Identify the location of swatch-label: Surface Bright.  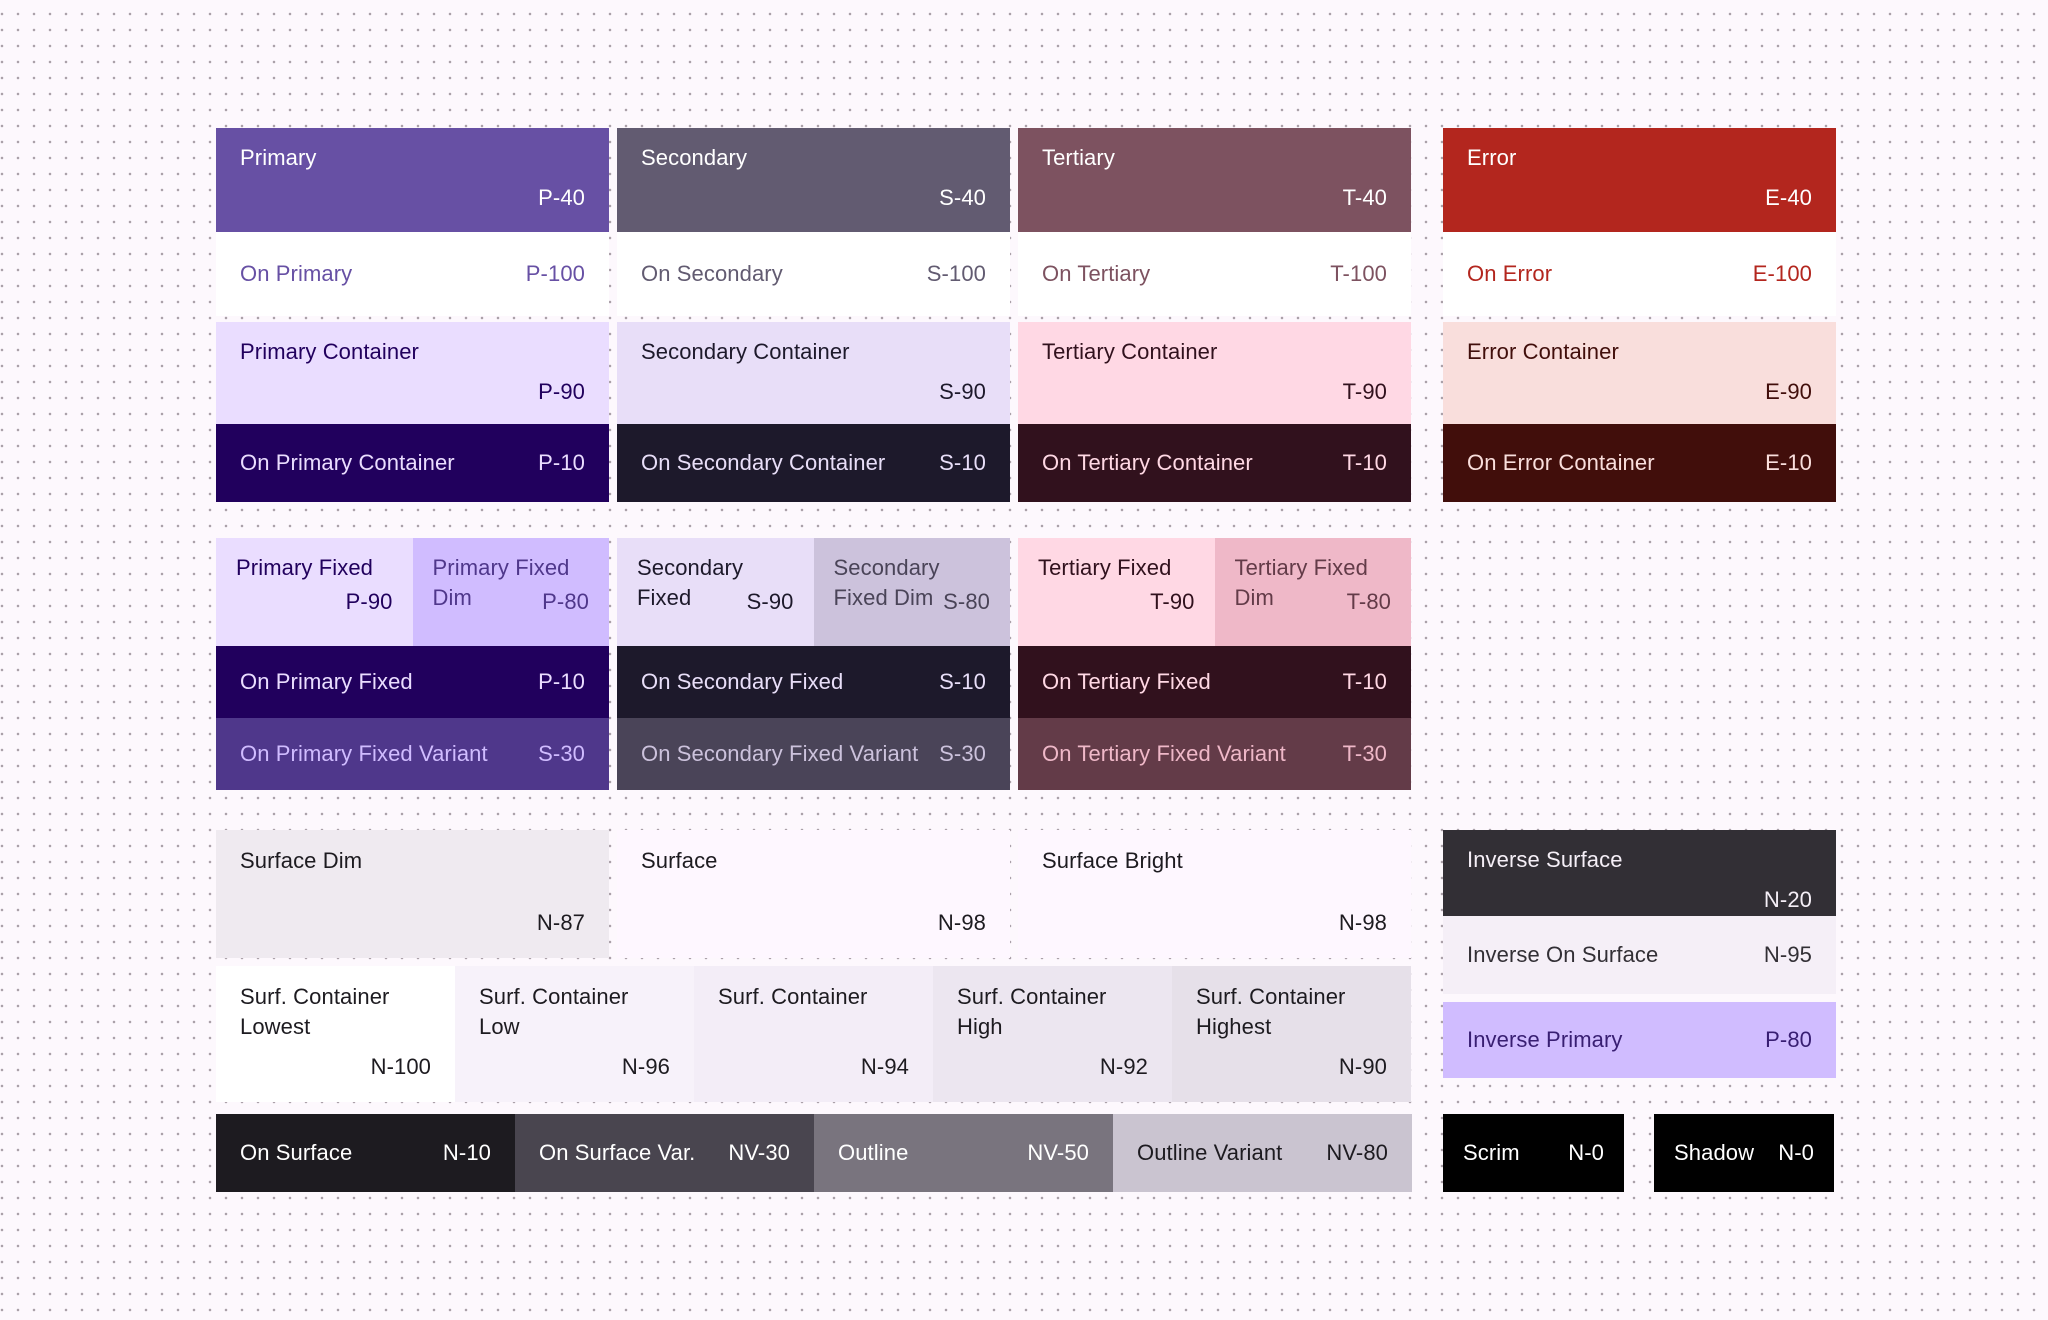
(1112, 860).